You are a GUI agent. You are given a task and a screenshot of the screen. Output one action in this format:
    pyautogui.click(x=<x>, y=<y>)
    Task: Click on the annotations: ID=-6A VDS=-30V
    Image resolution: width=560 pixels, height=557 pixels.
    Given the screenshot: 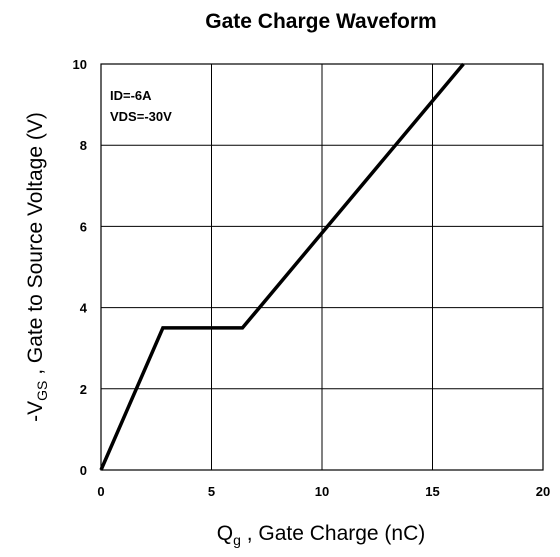 What is the action you would take?
    pyautogui.click(x=141, y=106)
    